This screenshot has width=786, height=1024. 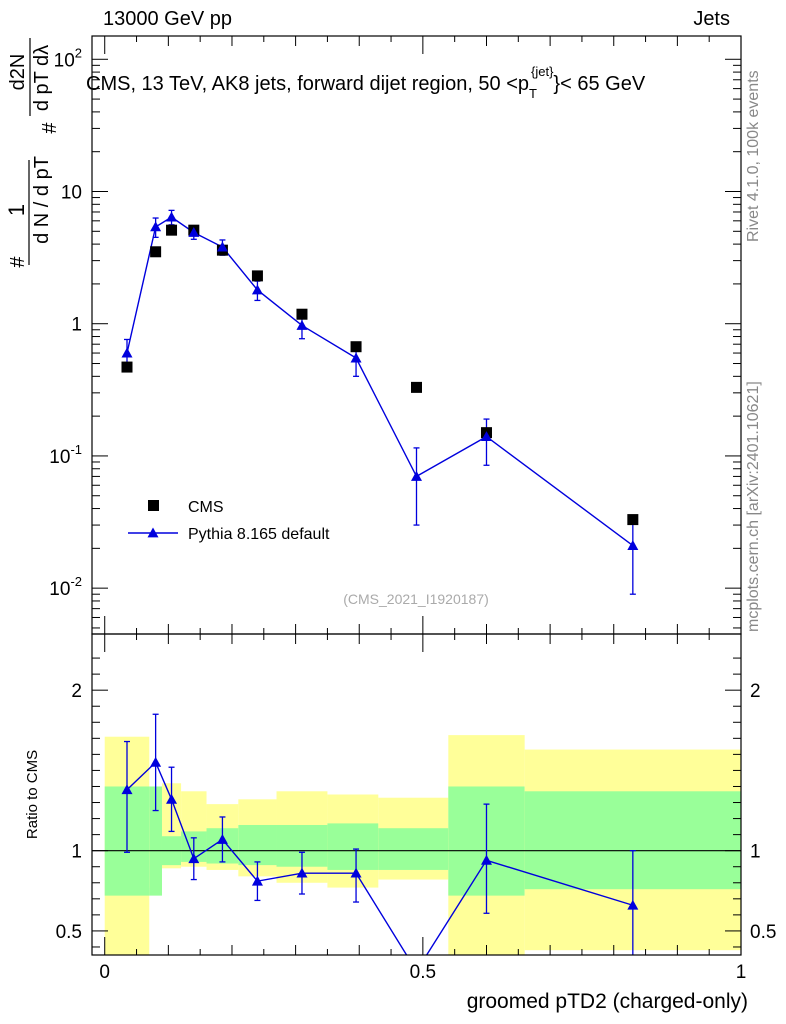 I want to click on legend-cms-marker, so click(x=153, y=505).